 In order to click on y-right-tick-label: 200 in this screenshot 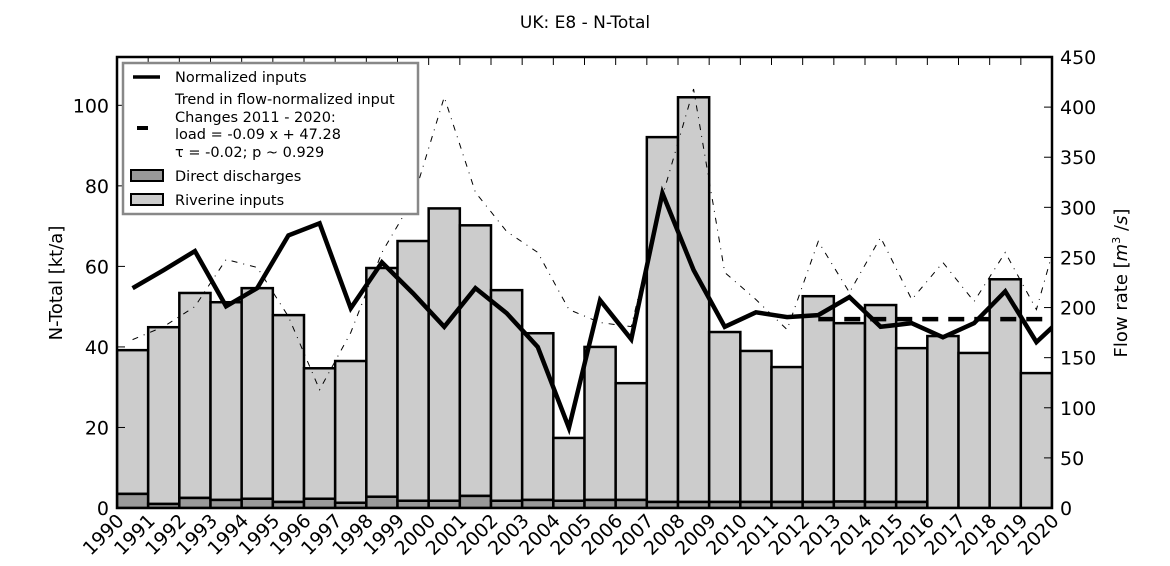, I will do `click(1078, 309)`.